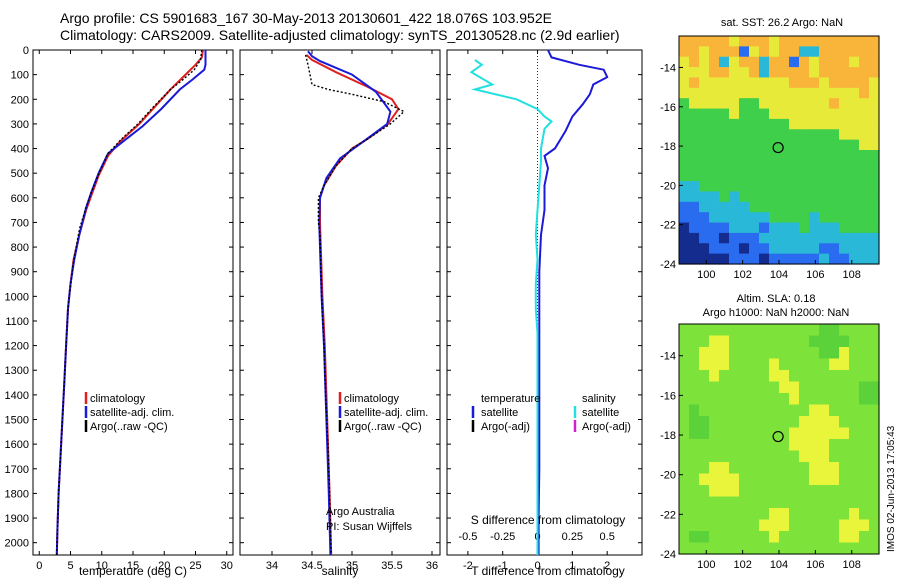 The width and height of the screenshot is (900, 580). What do you see at coordinates (548, 571) in the screenshot?
I see `t-difference-axis-label: T difference from climatology` at bounding box center [548, 571].